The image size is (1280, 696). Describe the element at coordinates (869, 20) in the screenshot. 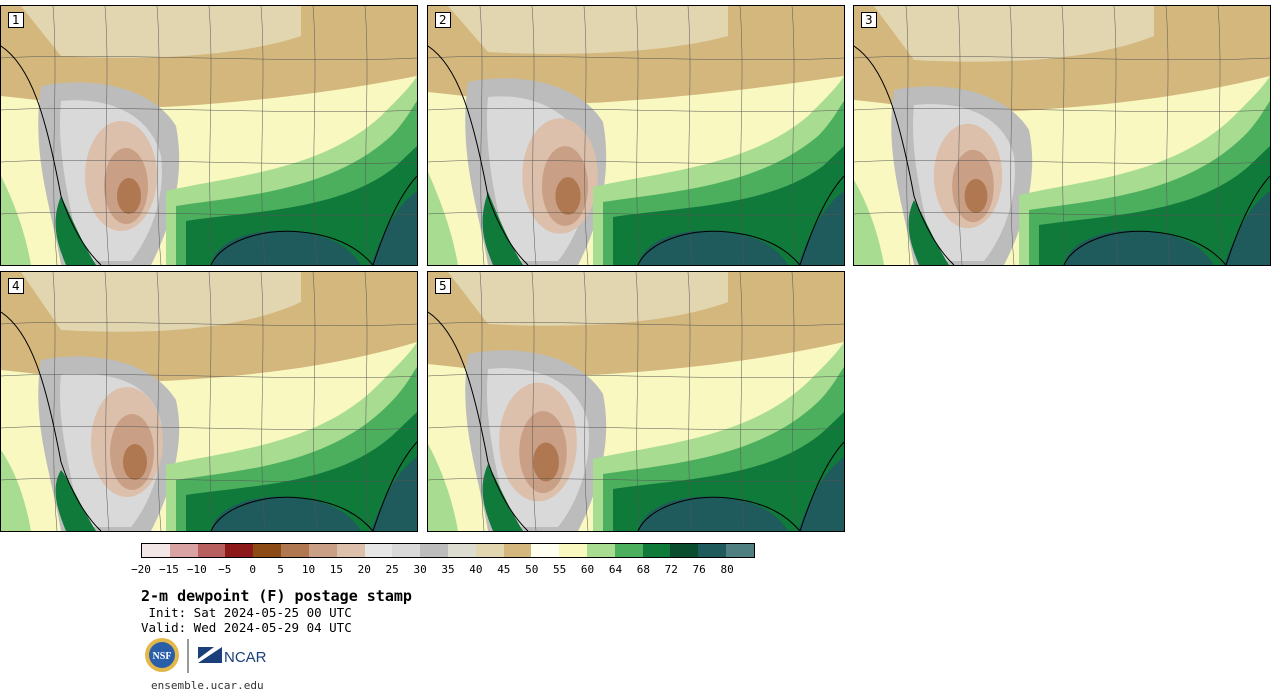

I see `panel-number: 3` at that location.